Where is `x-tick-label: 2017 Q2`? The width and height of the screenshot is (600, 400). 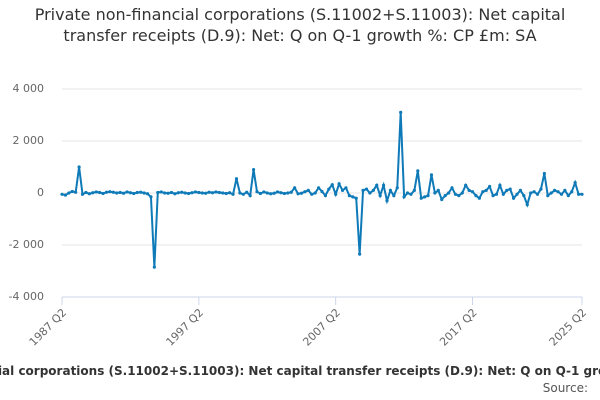
x-tick-label: 2017 Q2 is located at coordinates (458, 327).